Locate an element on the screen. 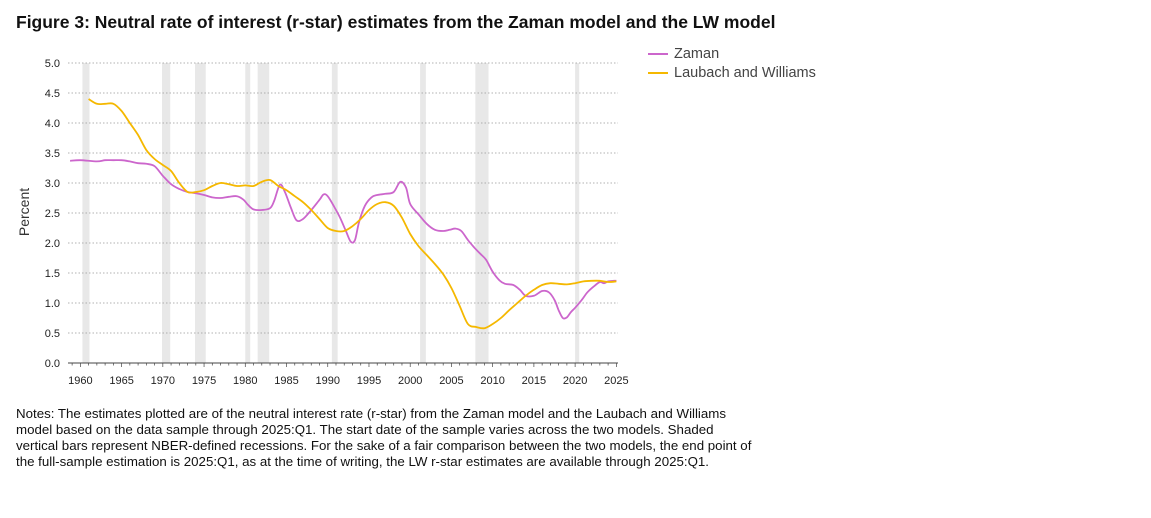 Image resolution: width=1151 pixels, height=518 pixels. y-tick-label: 3.0 is located at coordinates (52, 184).